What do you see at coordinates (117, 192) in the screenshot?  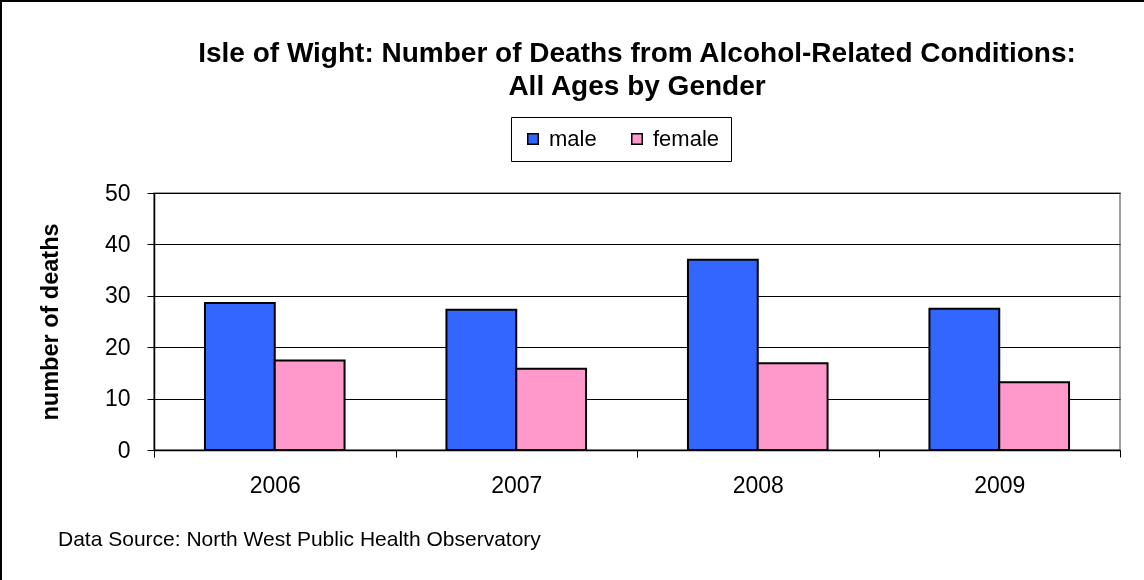 I see `y-tick-label: 50` at bounding box center [117, 192].